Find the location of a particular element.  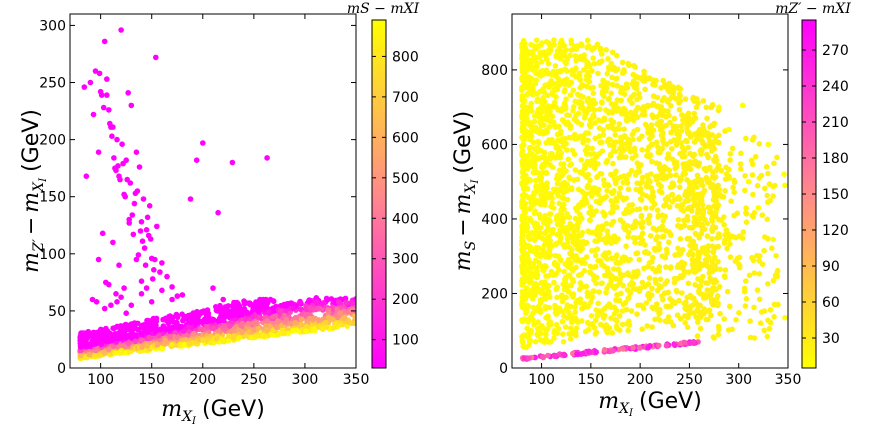

colorbar-tick-label: 90 is located at coordinates (831, 267).